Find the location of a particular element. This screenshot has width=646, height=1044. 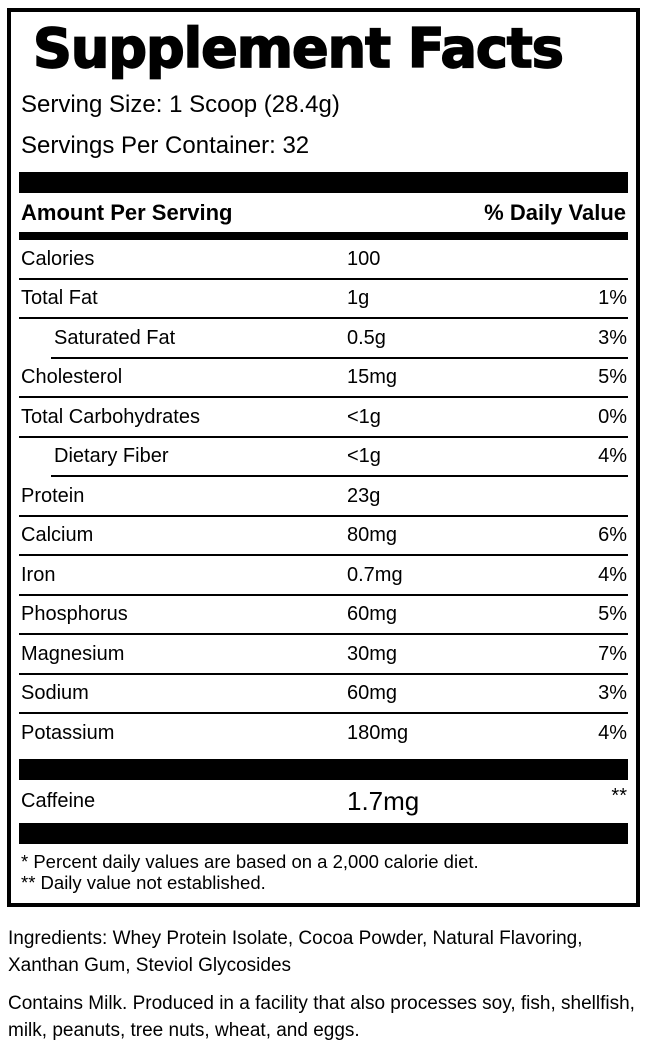

amount-per-serving-header: Amount Per Serving is located at coordinates (127, 213).